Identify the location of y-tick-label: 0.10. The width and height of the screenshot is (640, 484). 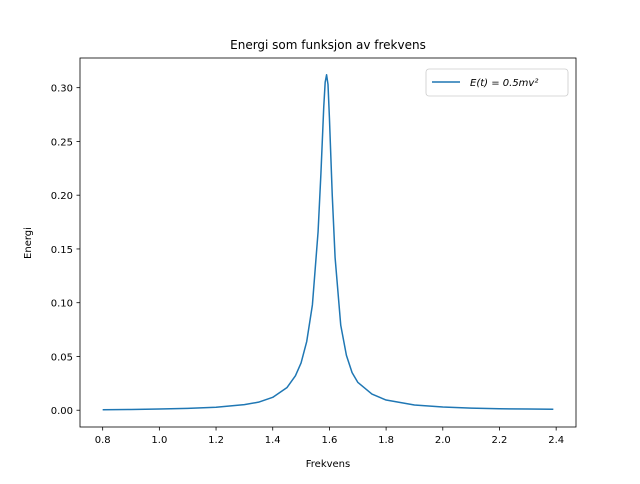
(62, 304).